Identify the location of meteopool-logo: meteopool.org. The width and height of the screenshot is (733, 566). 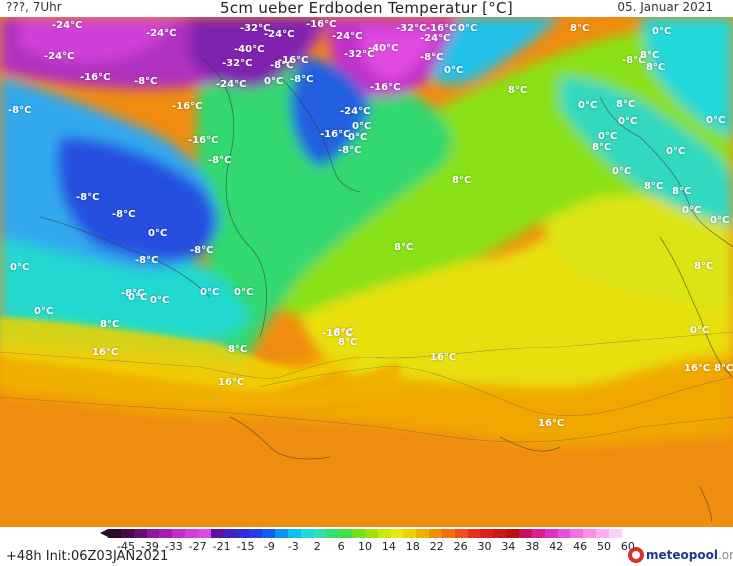
(680, 555).